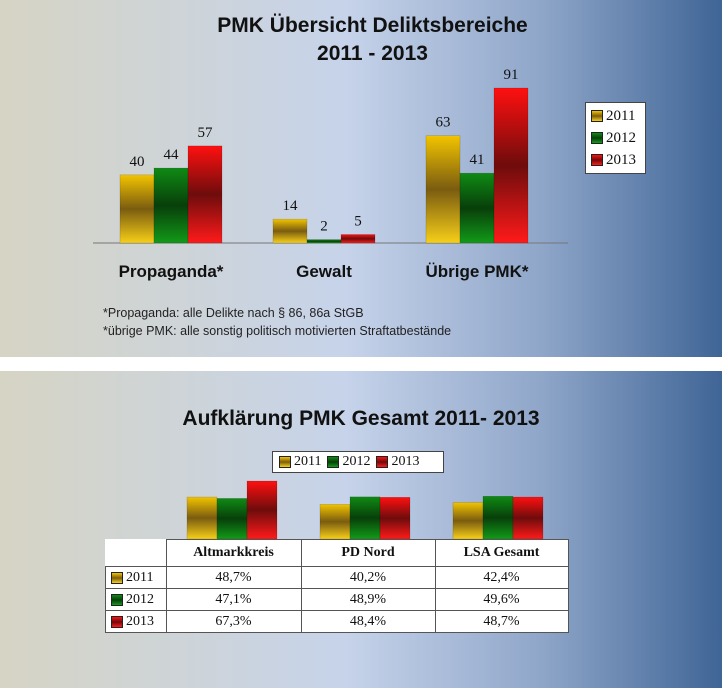 The image size is (722, 688). I want to click on value-label-2011-2: 63, so click(443, 123).